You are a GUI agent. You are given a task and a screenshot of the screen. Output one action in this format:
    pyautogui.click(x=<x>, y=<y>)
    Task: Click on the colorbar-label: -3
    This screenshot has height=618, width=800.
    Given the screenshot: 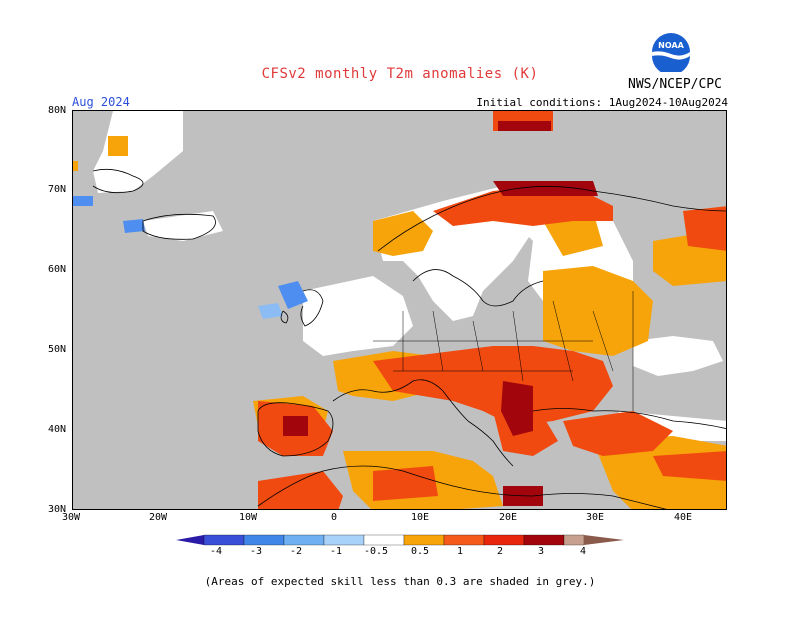 What is the action you would take?
    pyautogui.click(x=256, y=551)
    